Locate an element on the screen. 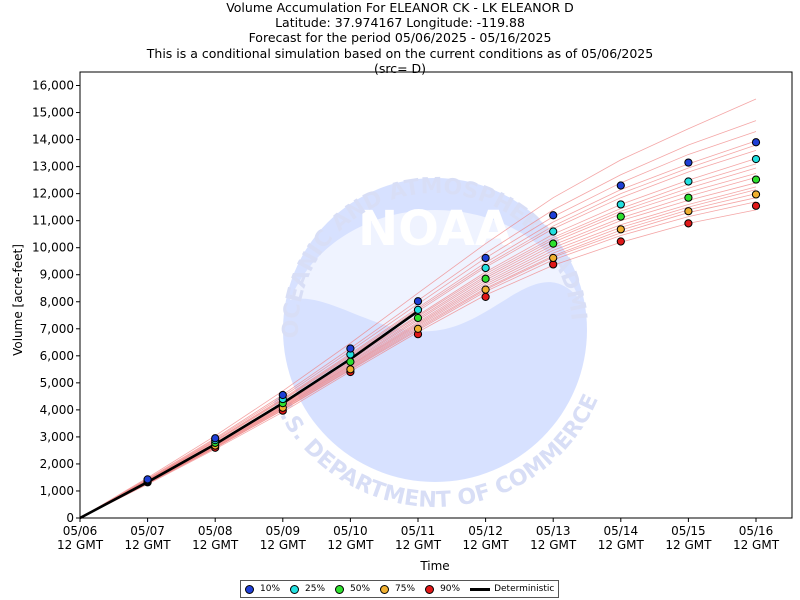 This screenshot has width=800, height=600. legend-item-deterministic: Deterministic is located at coordinates (512, 589).